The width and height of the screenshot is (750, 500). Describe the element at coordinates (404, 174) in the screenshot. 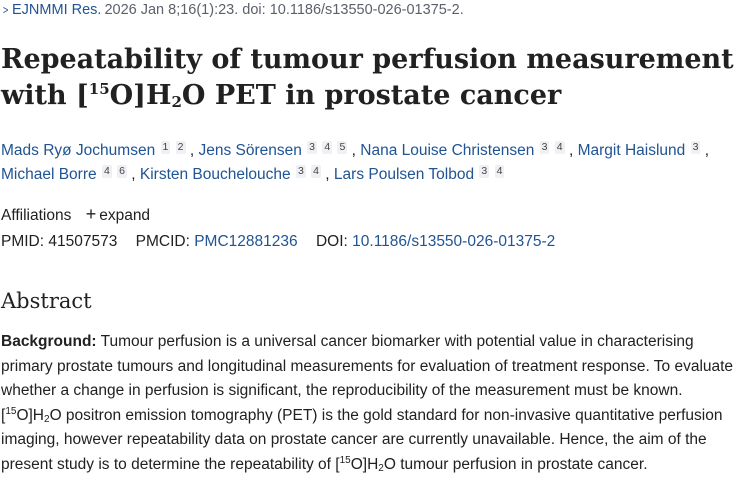

I see `author-link: Lars Poulsen Tolbod` at that location.